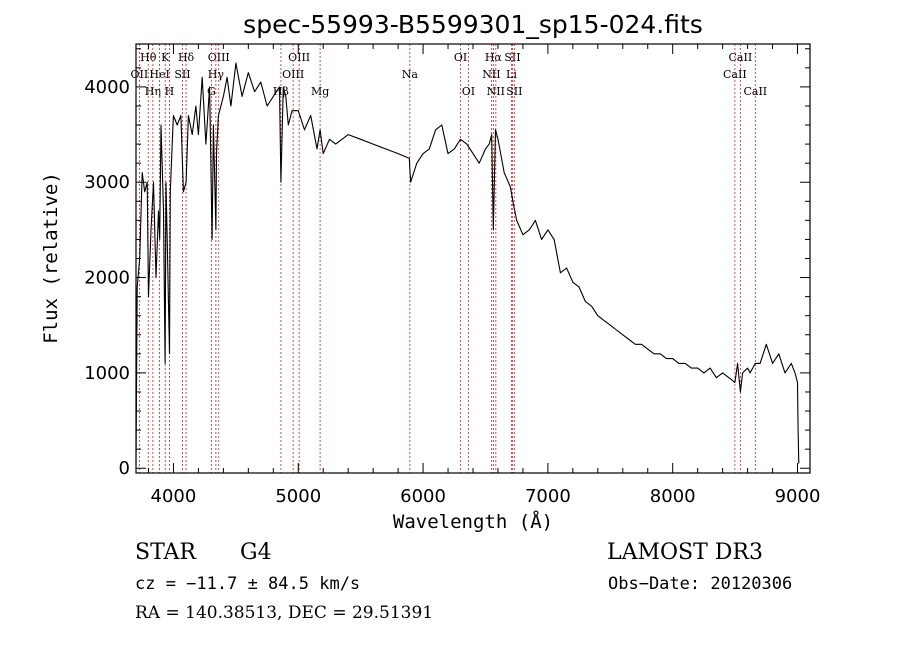 The height and width of the screenshot is (649, 900). What do you see at coordinates (256, 552) in the screenshot?
I see `object-subclass: G4` at bounding box center [256, 552].